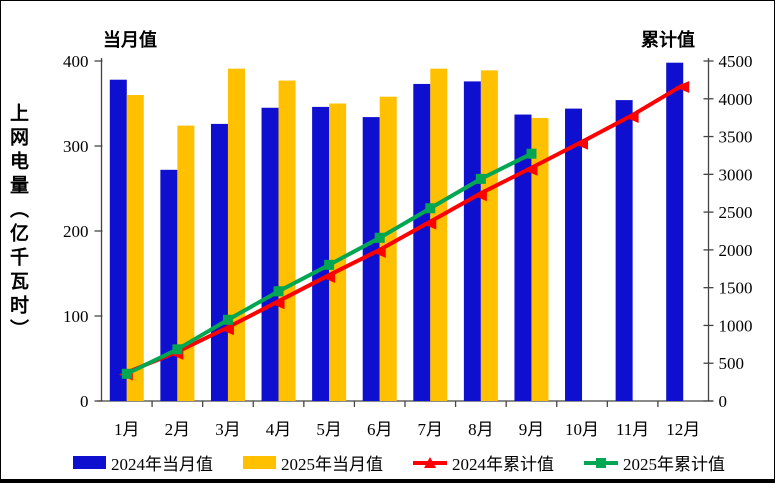  What do you see at coordinates (403, 462) in the screenshot?
I see `legend: 2024年当月值 2025年当月值 2024年累计值 2025年累计值` at bounding box center [403, 462].